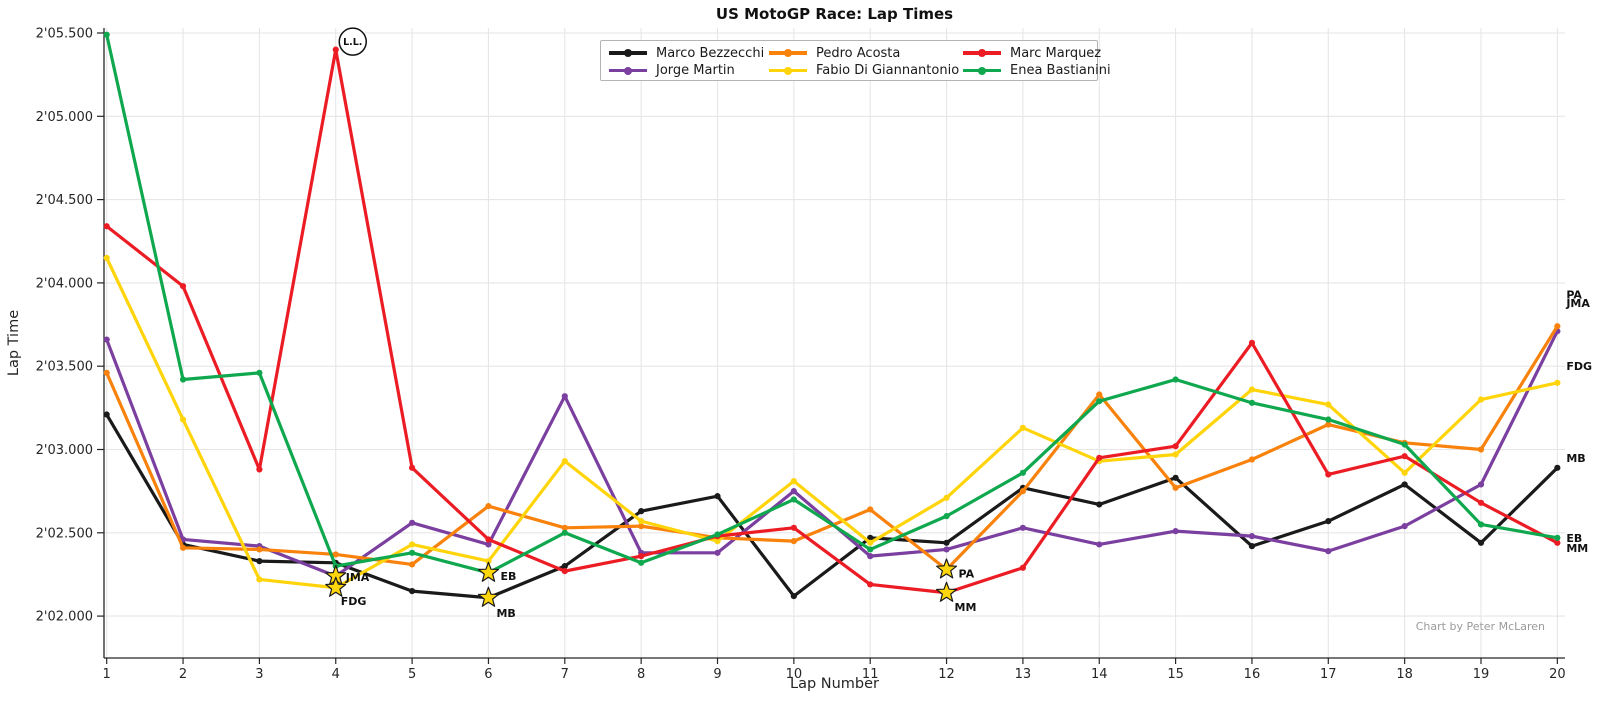  What do you see at coordinates (1575, 458) in the screenshot?
I see `end-label-mb: MB` at bounding box center [1575, 458].